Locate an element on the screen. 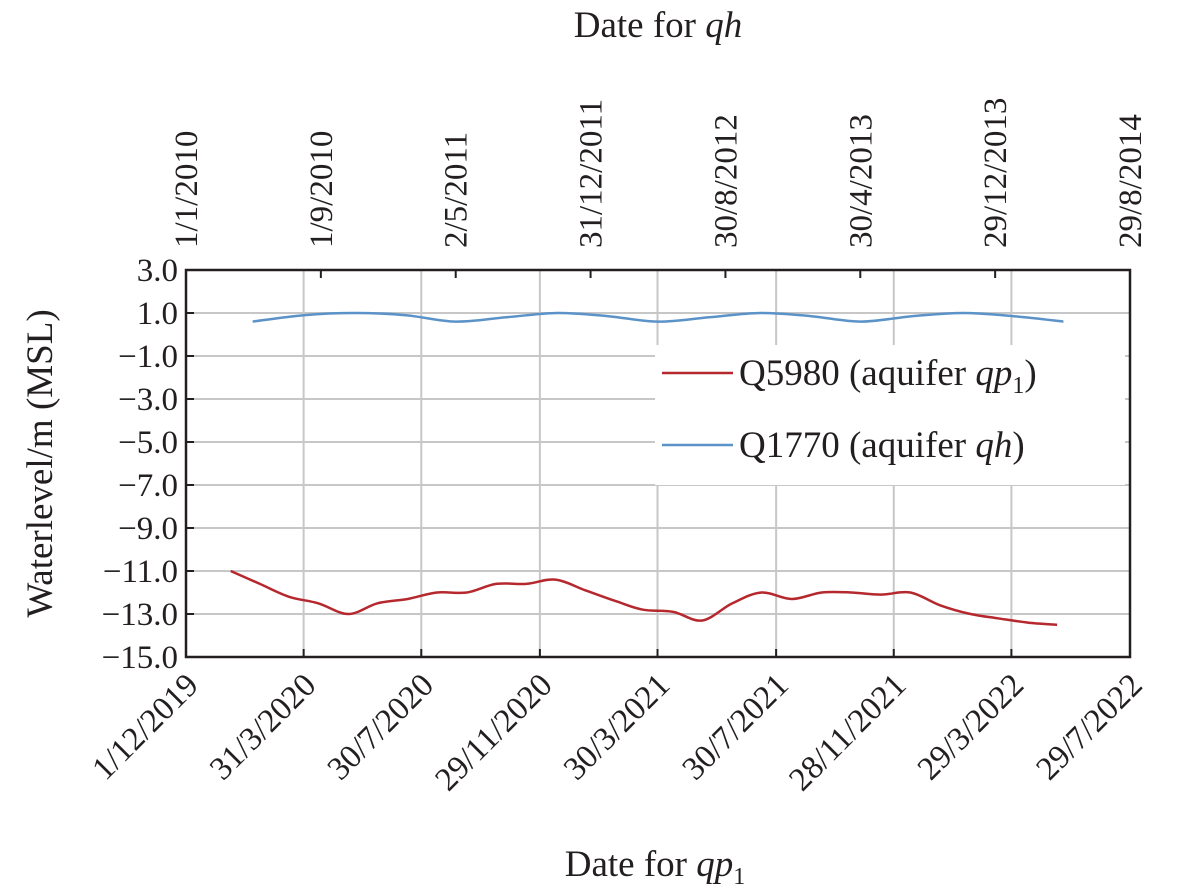 Image resolution: width=1181 pixels, height=891 pixels. bottom-tick-label: 30/7/2021 is located at coordinates (736, 727).